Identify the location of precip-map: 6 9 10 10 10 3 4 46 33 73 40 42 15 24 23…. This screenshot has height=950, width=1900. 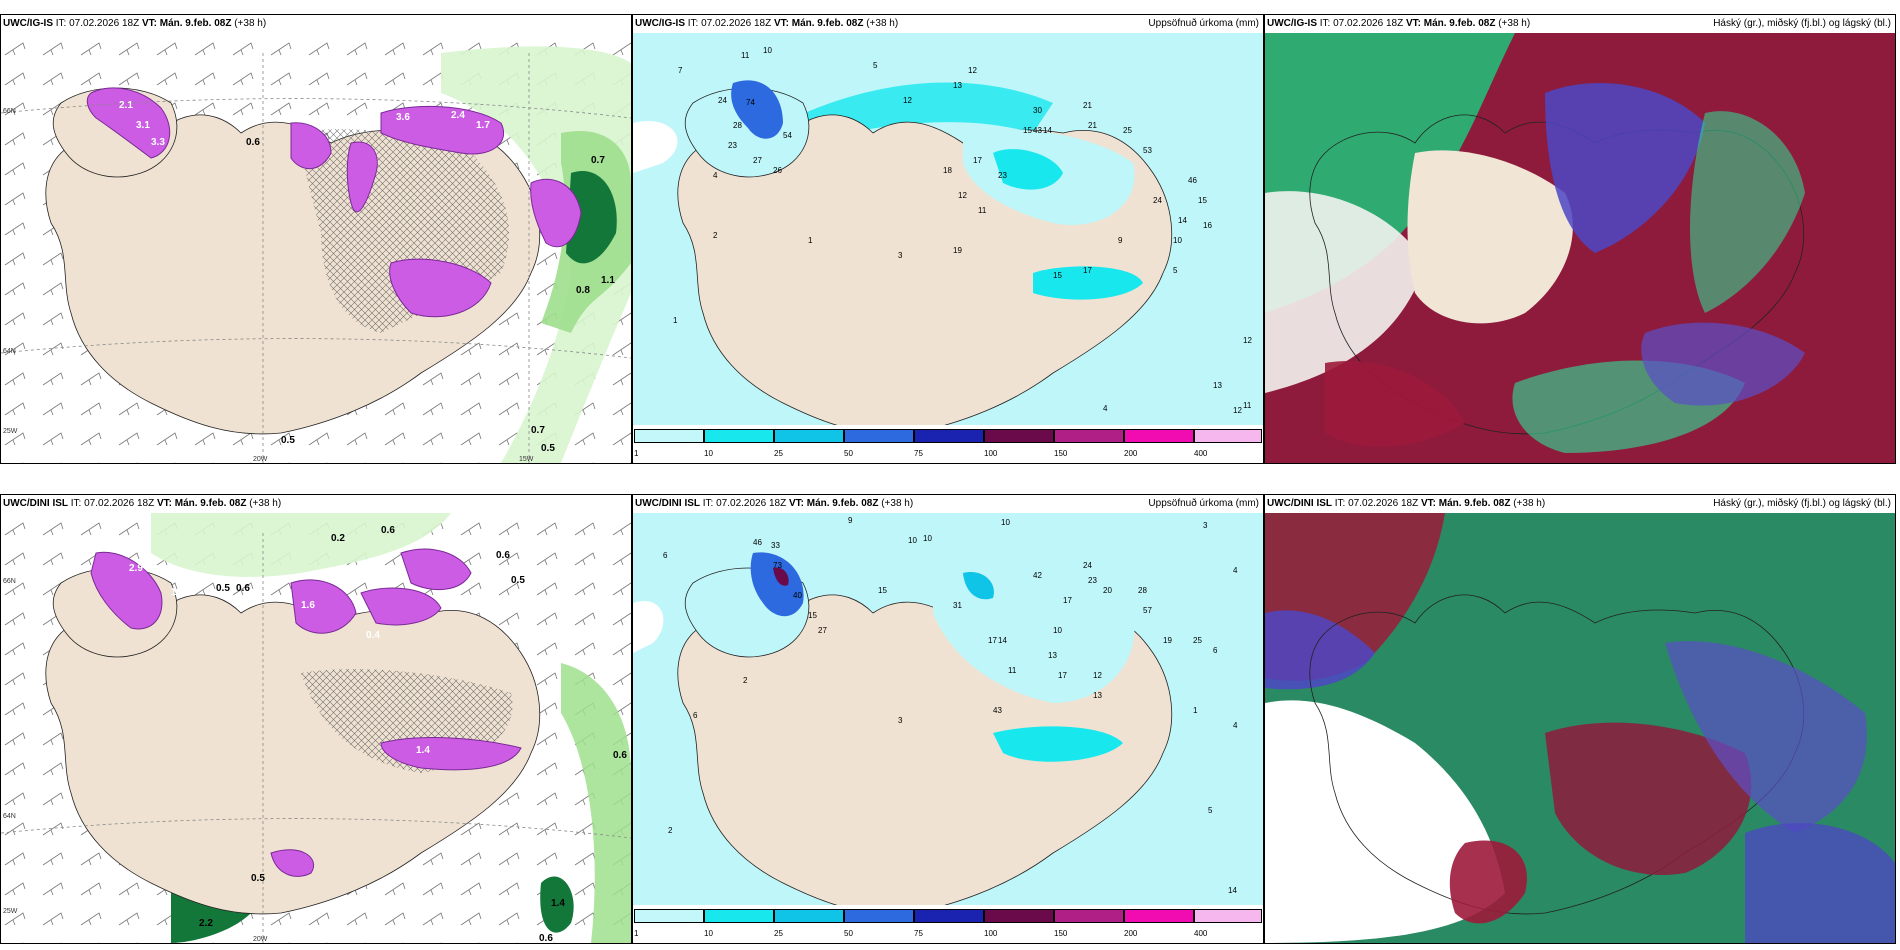
(948, 709).